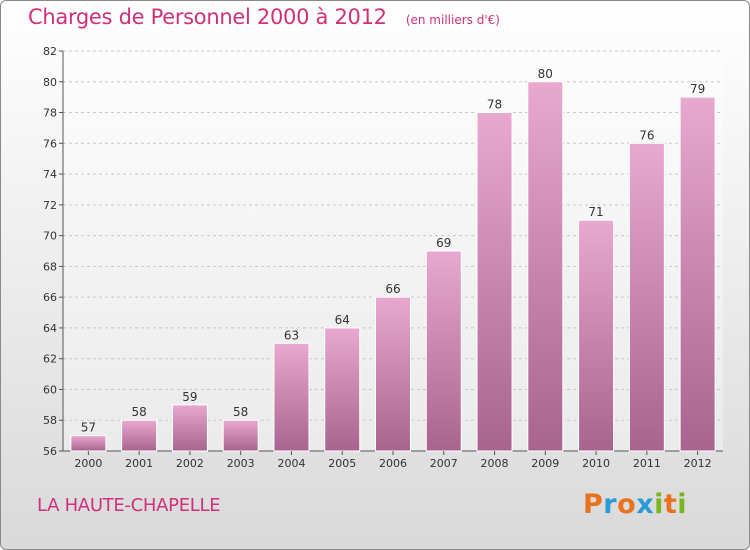 Image resolution: width=750 pixels, height=550 pixels. What do you see at coordinates (241, 463) in the screenshot?
I see `x-tick-label: 2003` at bounding box center [241, 463].